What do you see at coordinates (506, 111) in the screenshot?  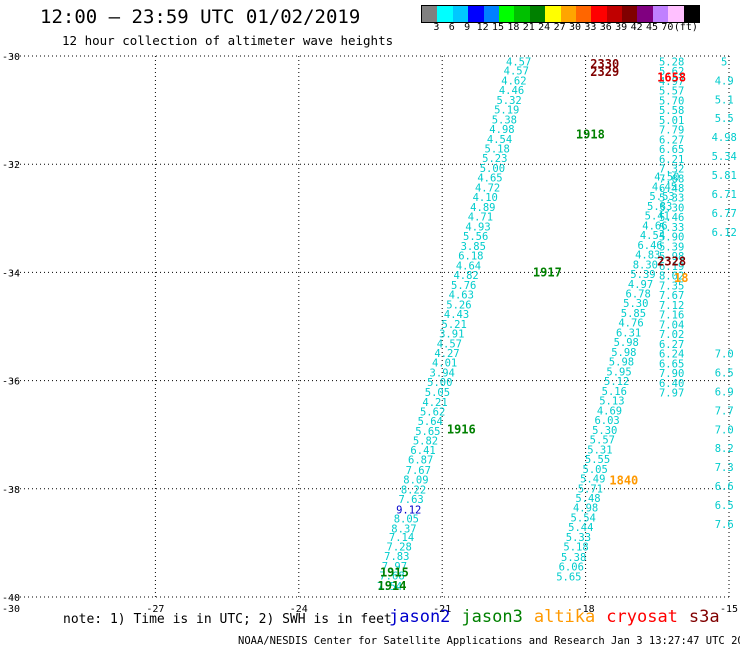 I see `data-point: 5.19` at bounding box center [506, 111].